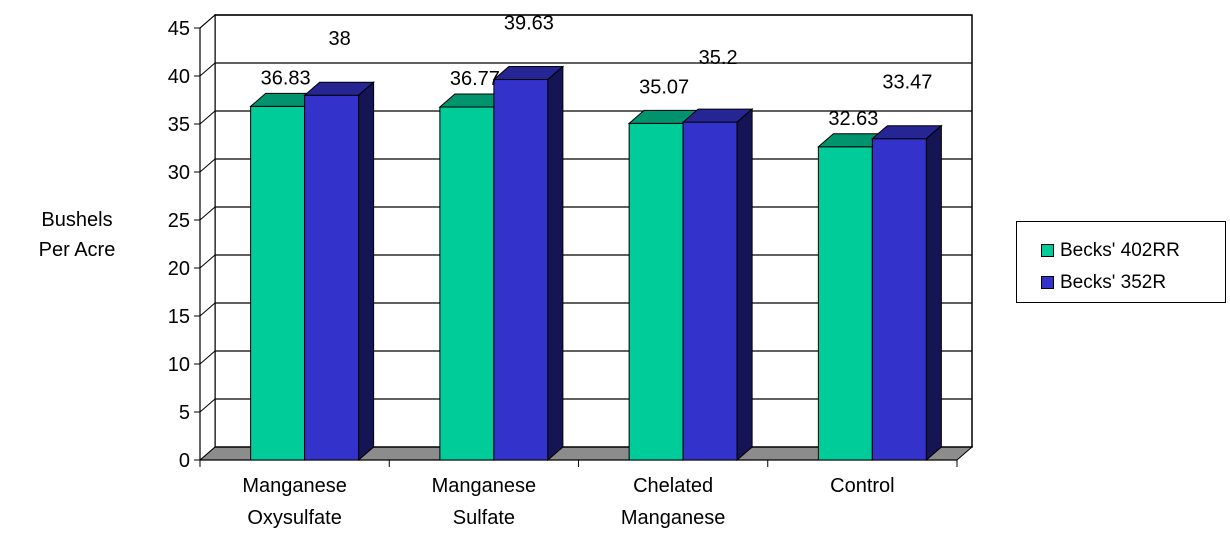 This screenshot has width=1230, height=539. What do you see at coordinates (179, 173) in the screenshot?
I see `y-tick-label: 30` at bounding box center [179, 173].